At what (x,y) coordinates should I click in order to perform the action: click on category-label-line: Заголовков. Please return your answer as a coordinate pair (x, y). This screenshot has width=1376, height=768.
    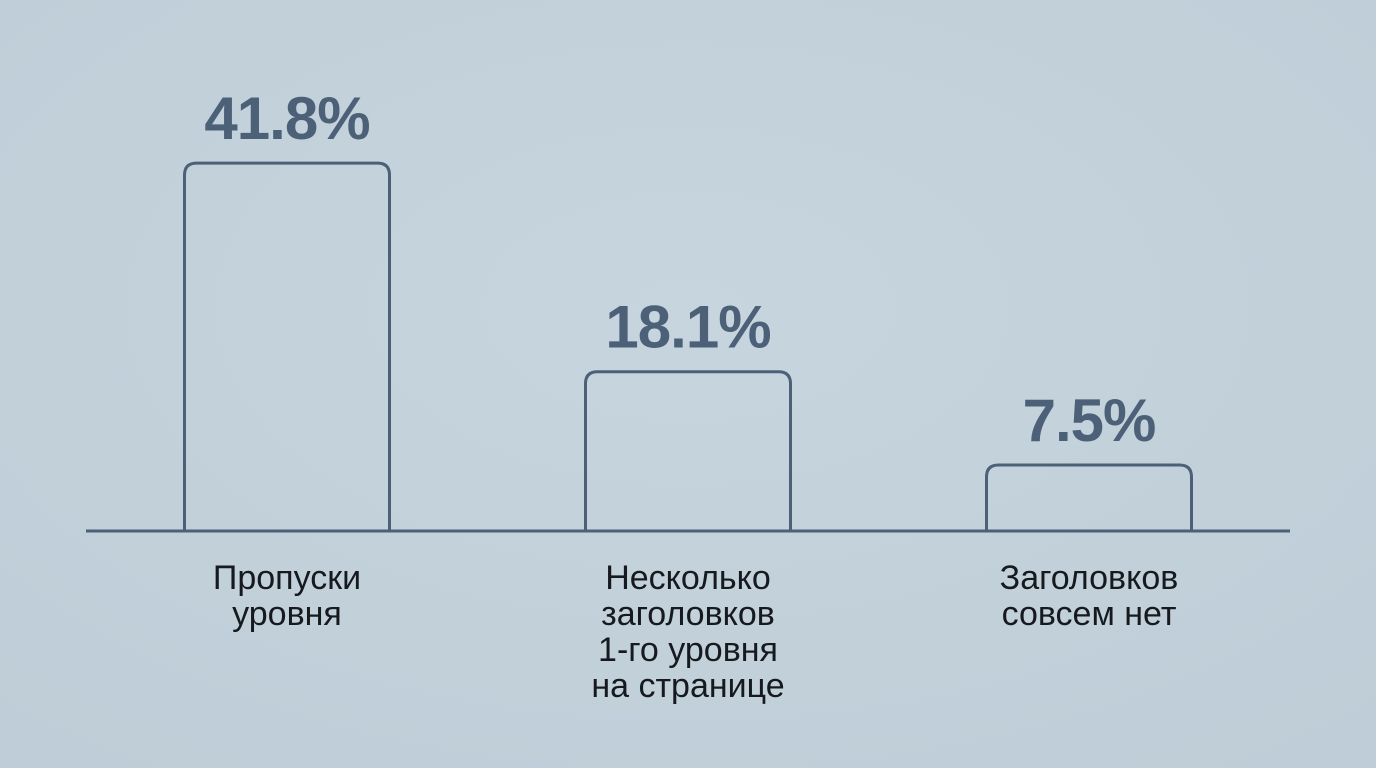
    Looking at the image, I should click on (1089, 578).